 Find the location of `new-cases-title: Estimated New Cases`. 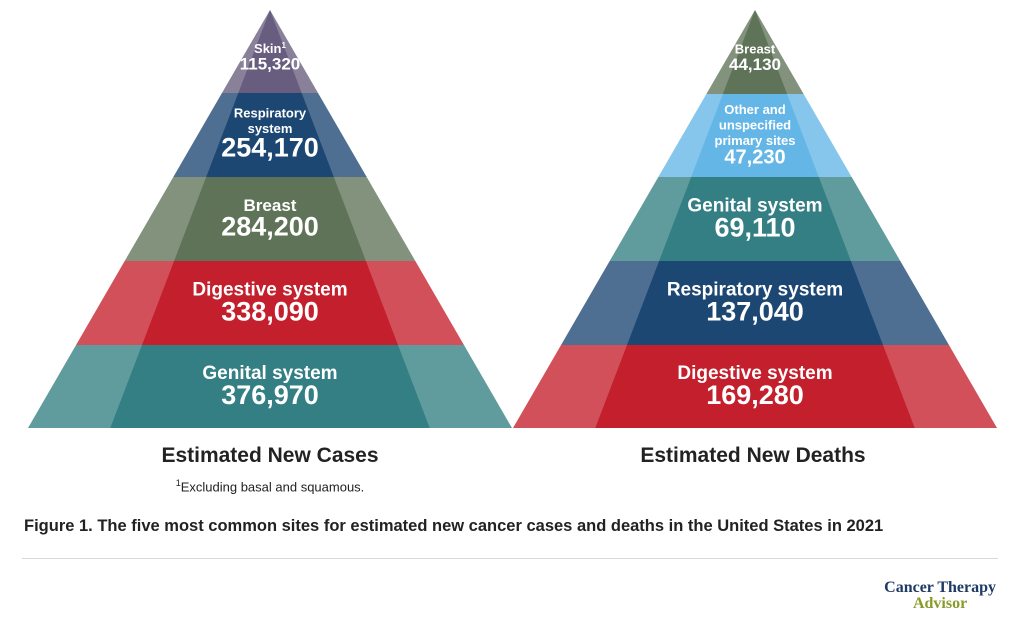

new-cases-title: Estimated New Cases is located at coordinates (270, 455).